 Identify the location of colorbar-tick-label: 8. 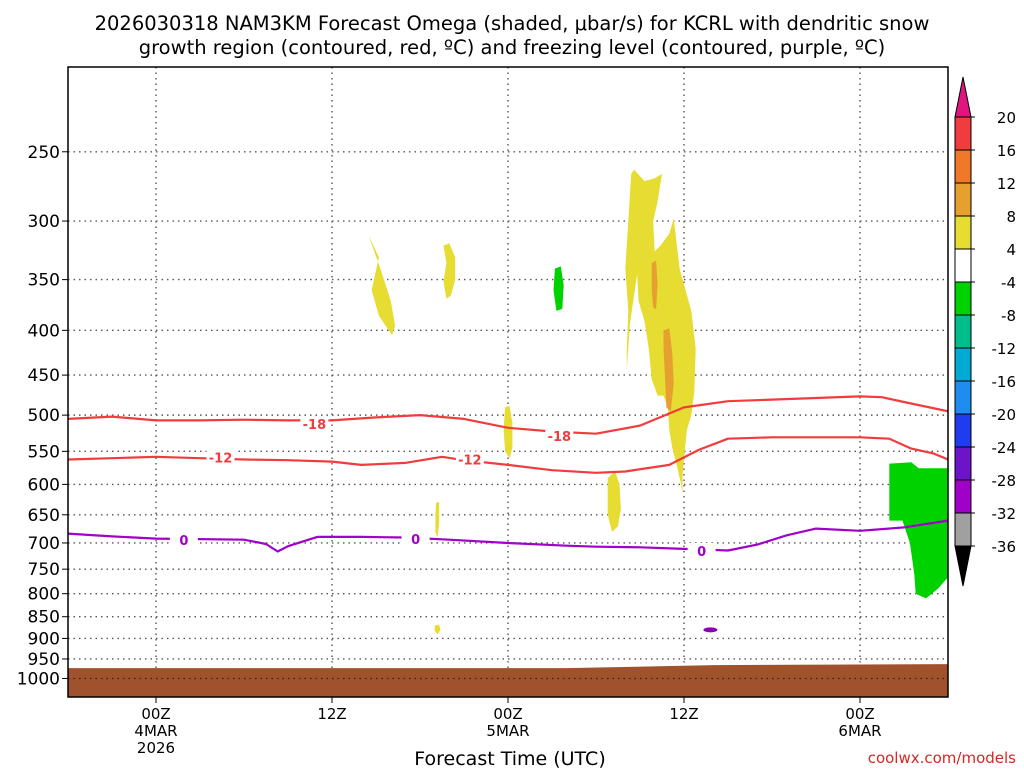
(1011, 217).